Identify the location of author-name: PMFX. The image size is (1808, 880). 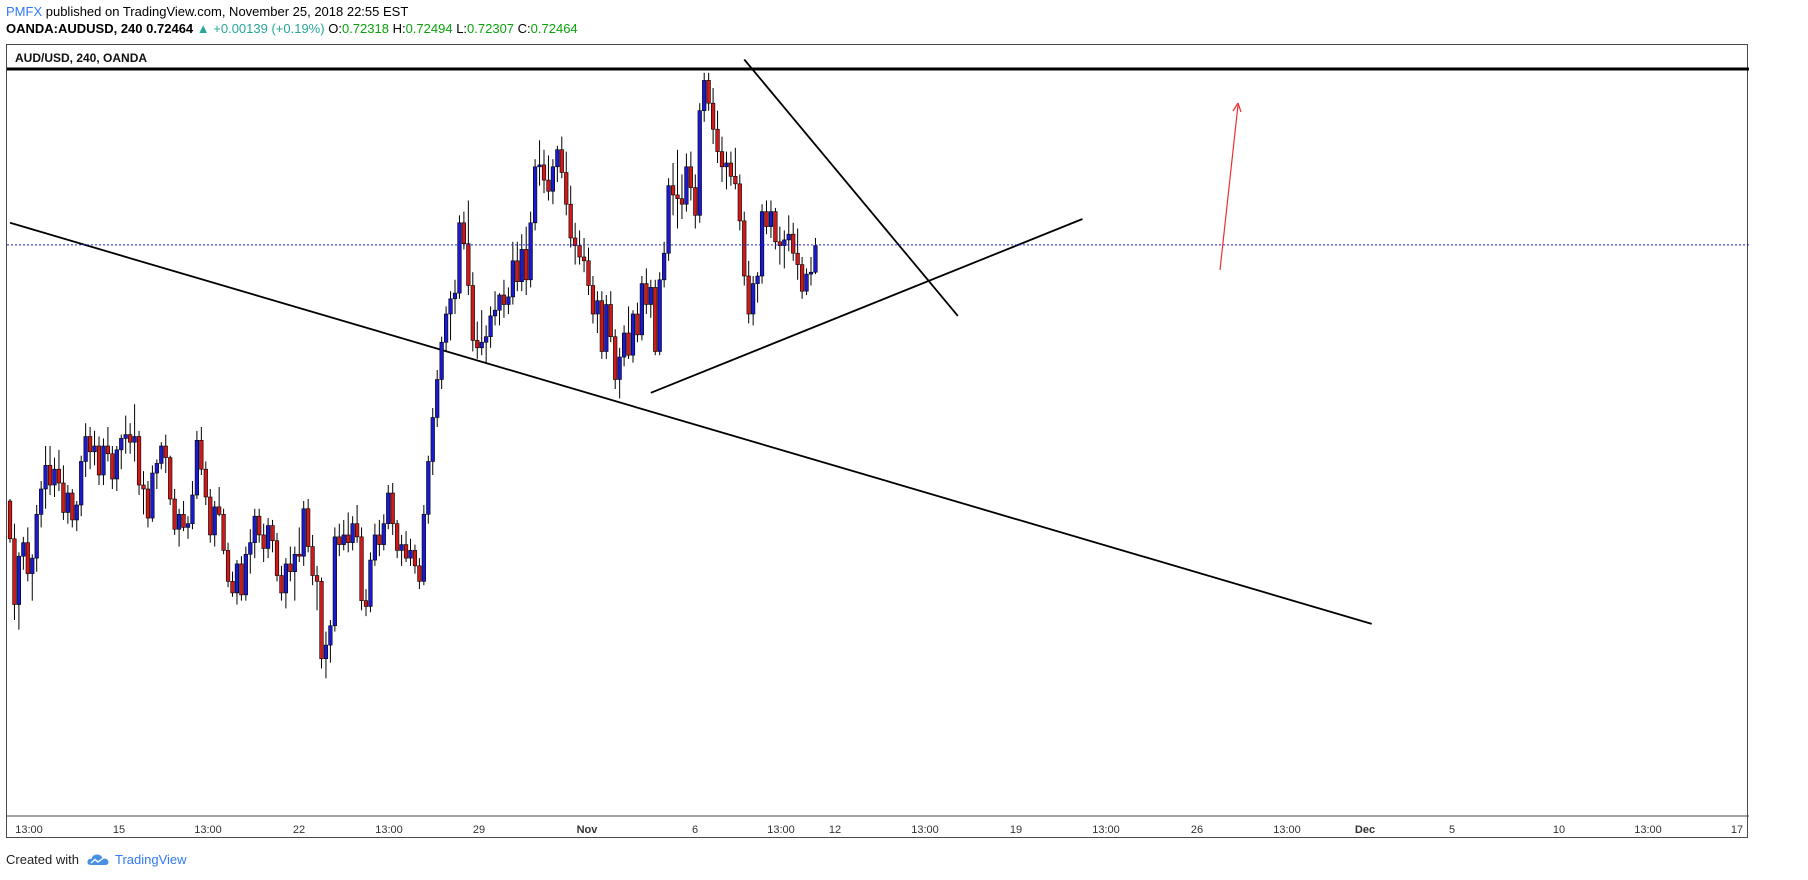
(24, 11).